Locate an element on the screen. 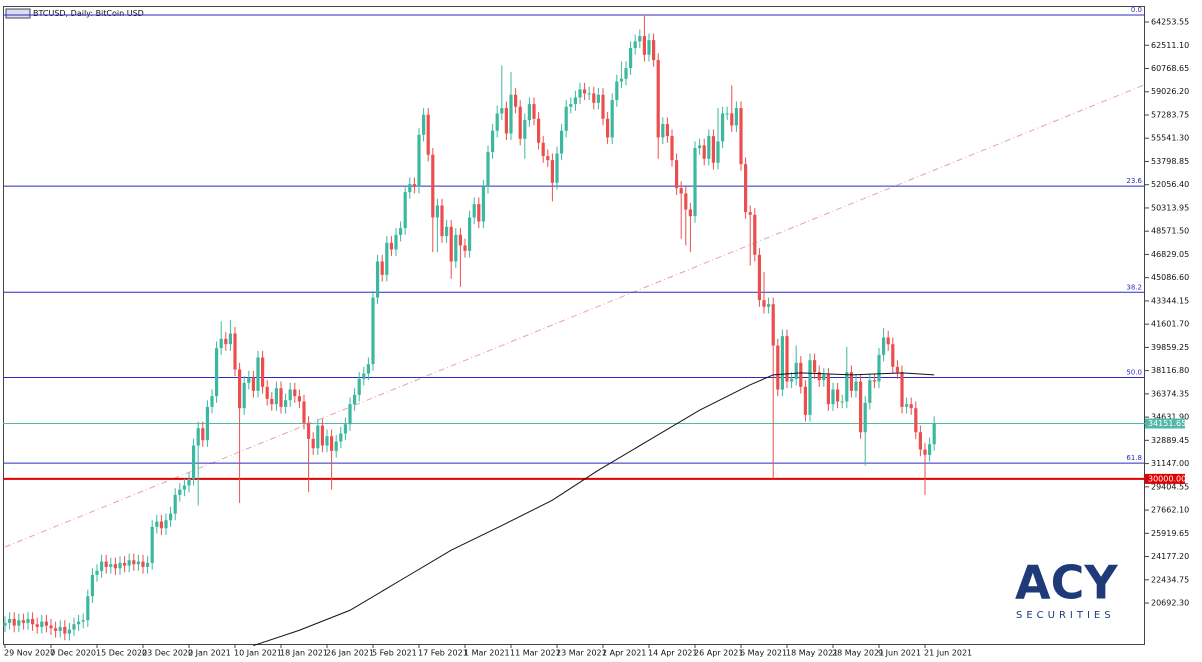 The width and height of the screenshot is (1202, 662). price-label: 30000.00 is located at coordinates (1167, 478).